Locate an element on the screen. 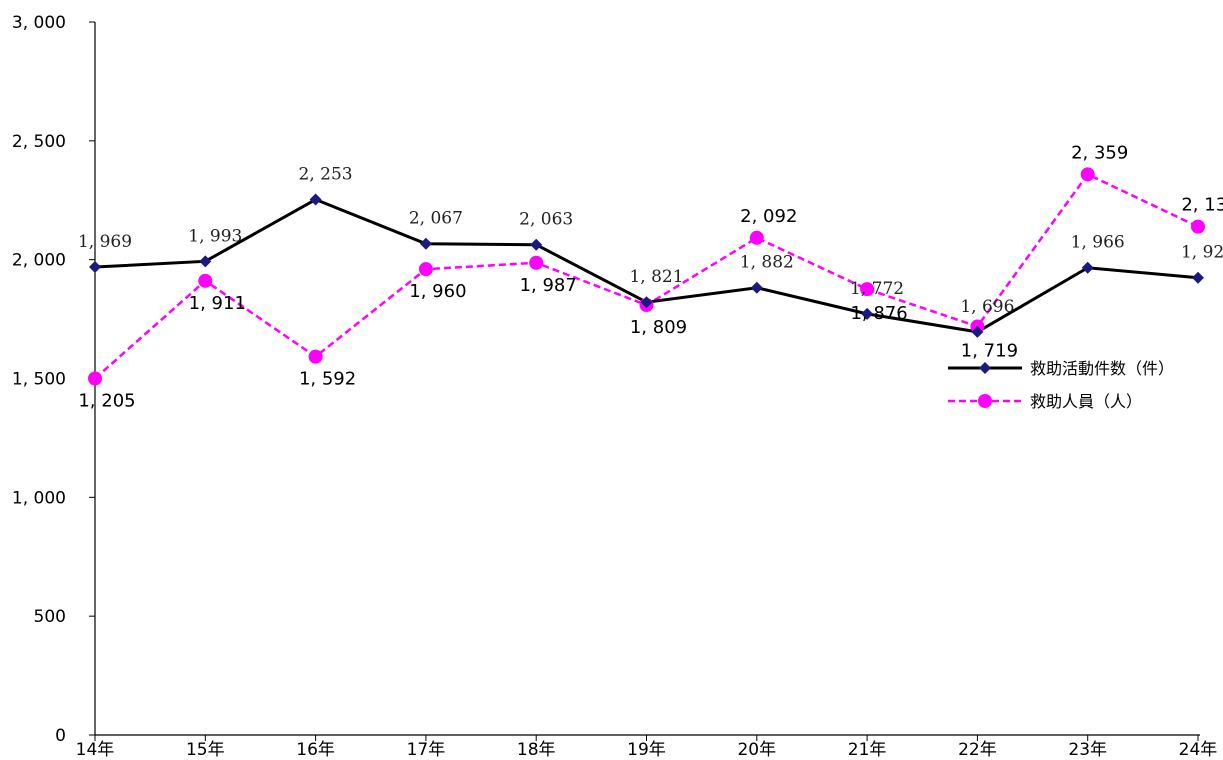 This screenshot has height=760, width=1223. legend: 救助活動件数（件） 救助人員（人） is located at coordinates (1061, 385).